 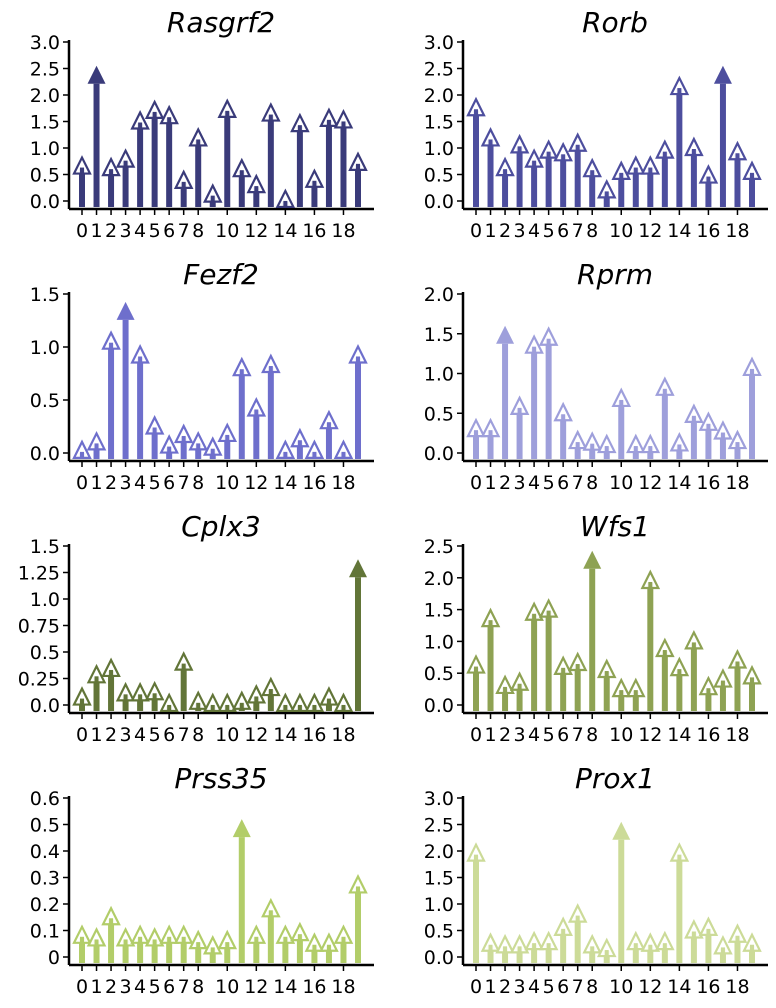 What do you see at coordinates (343, 231) in the screenshot?
I see `x-tick-label: 18` at bounding box center [343, 231].